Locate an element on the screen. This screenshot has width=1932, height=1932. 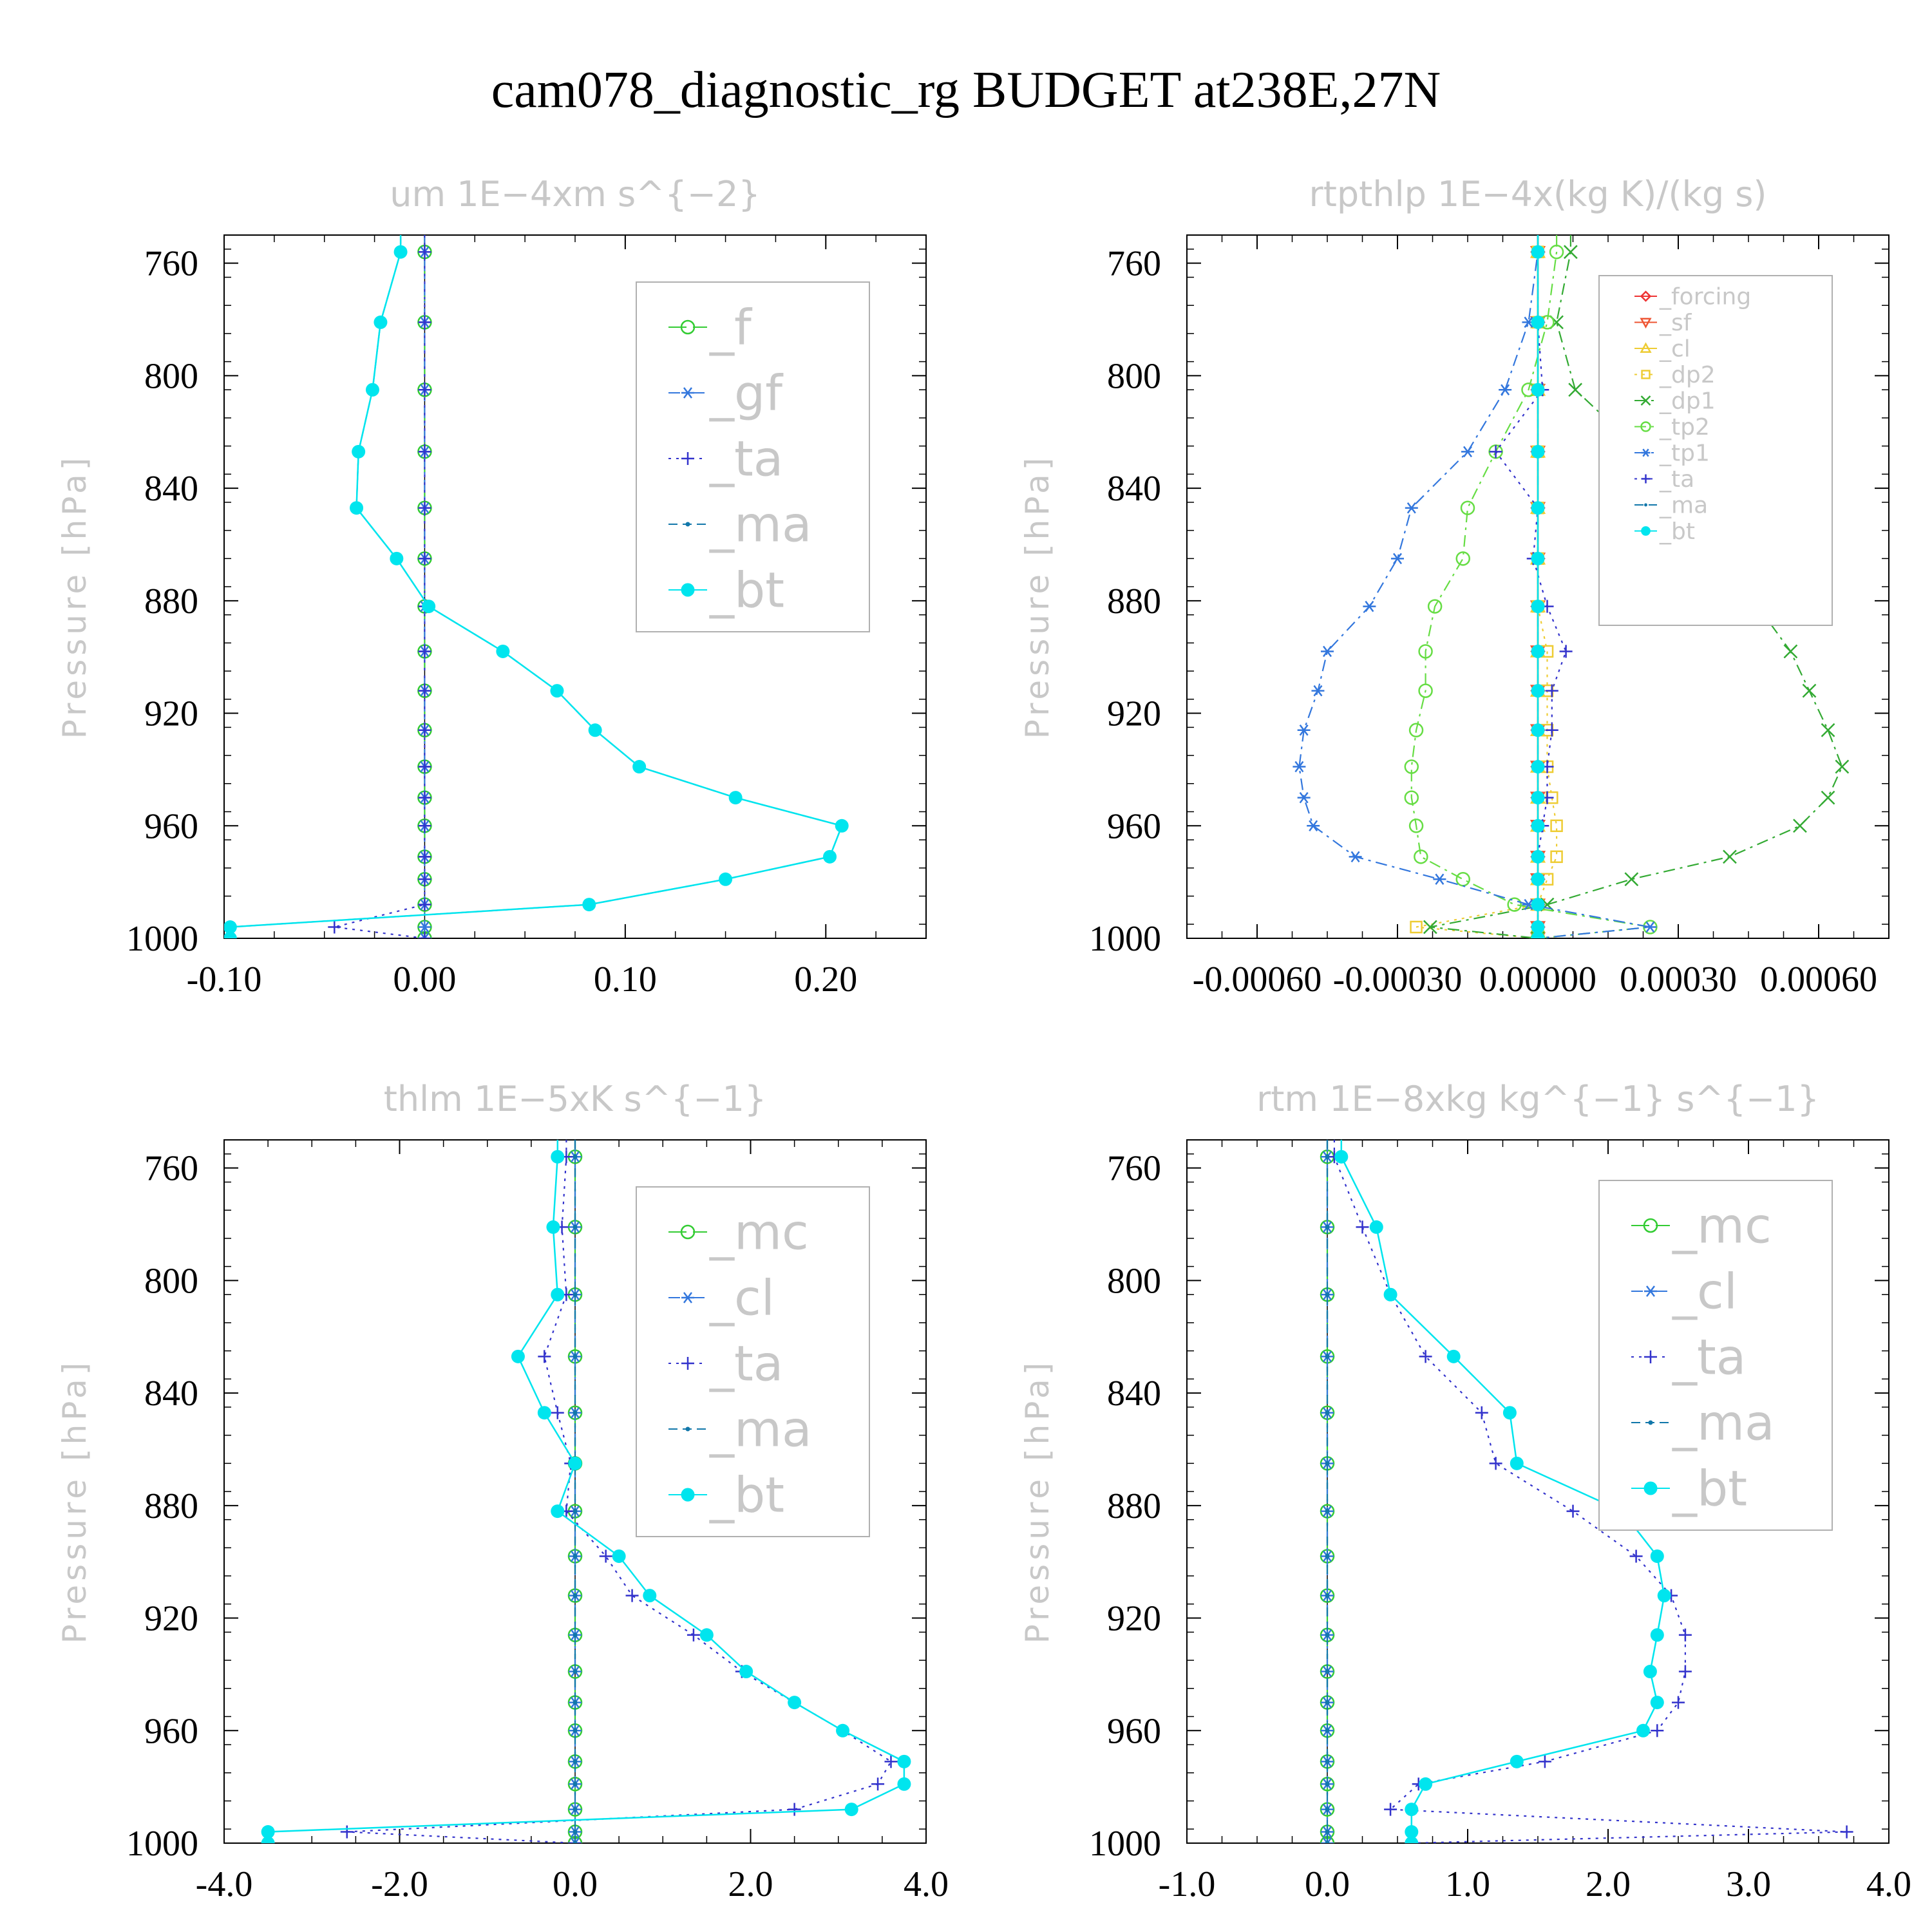
legend-label: _sf is located at coordinates (1675, 323).